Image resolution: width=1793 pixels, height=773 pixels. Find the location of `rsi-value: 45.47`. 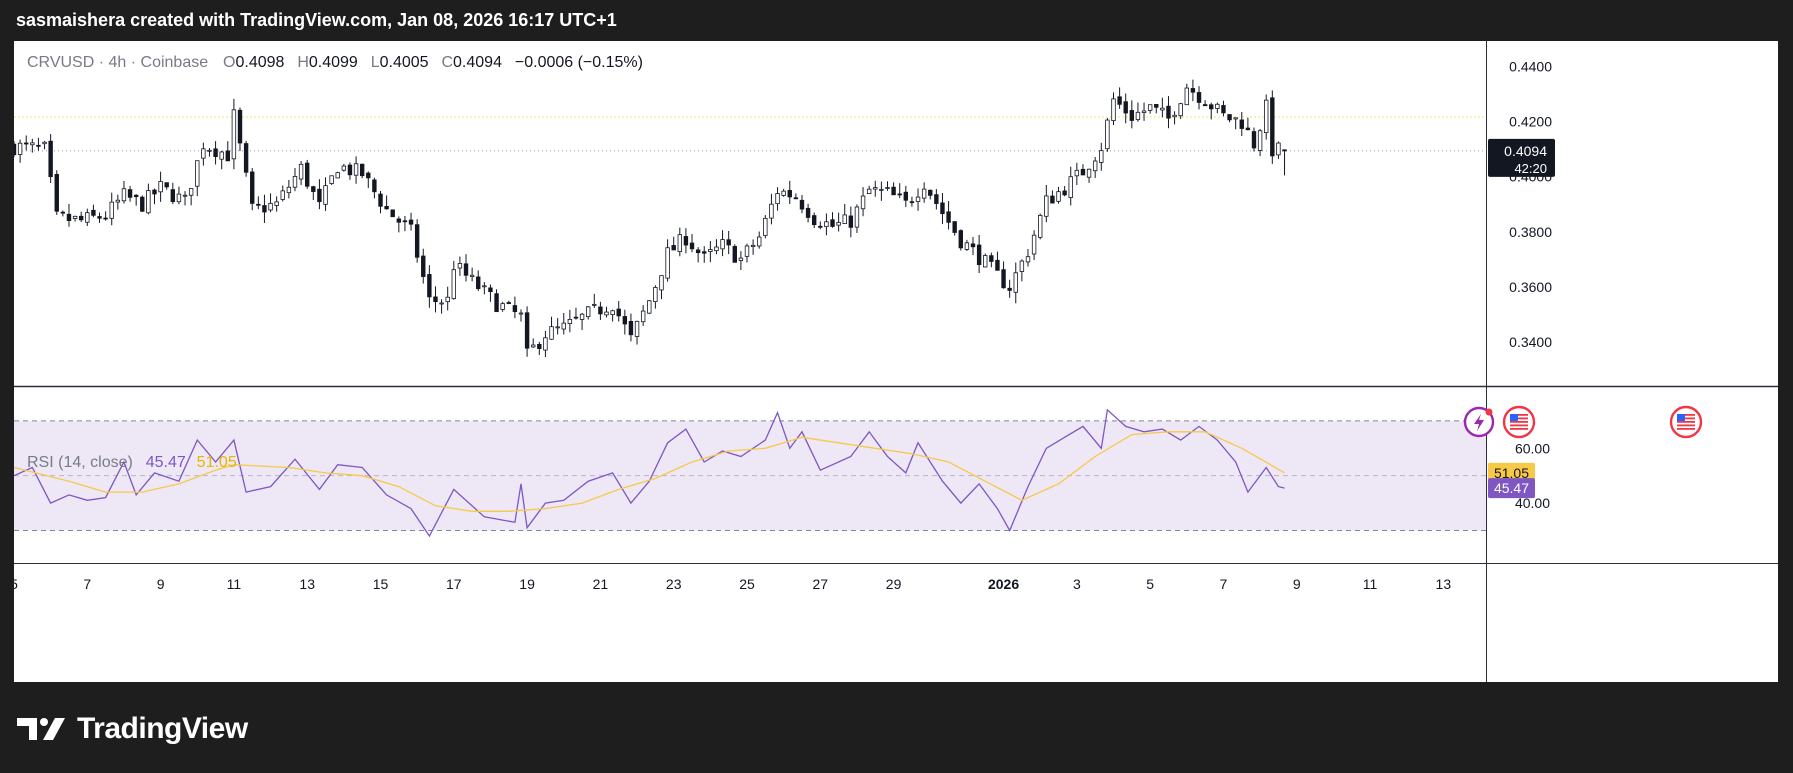

rsi-value: 45.47 is located at coordinates (165, 462).